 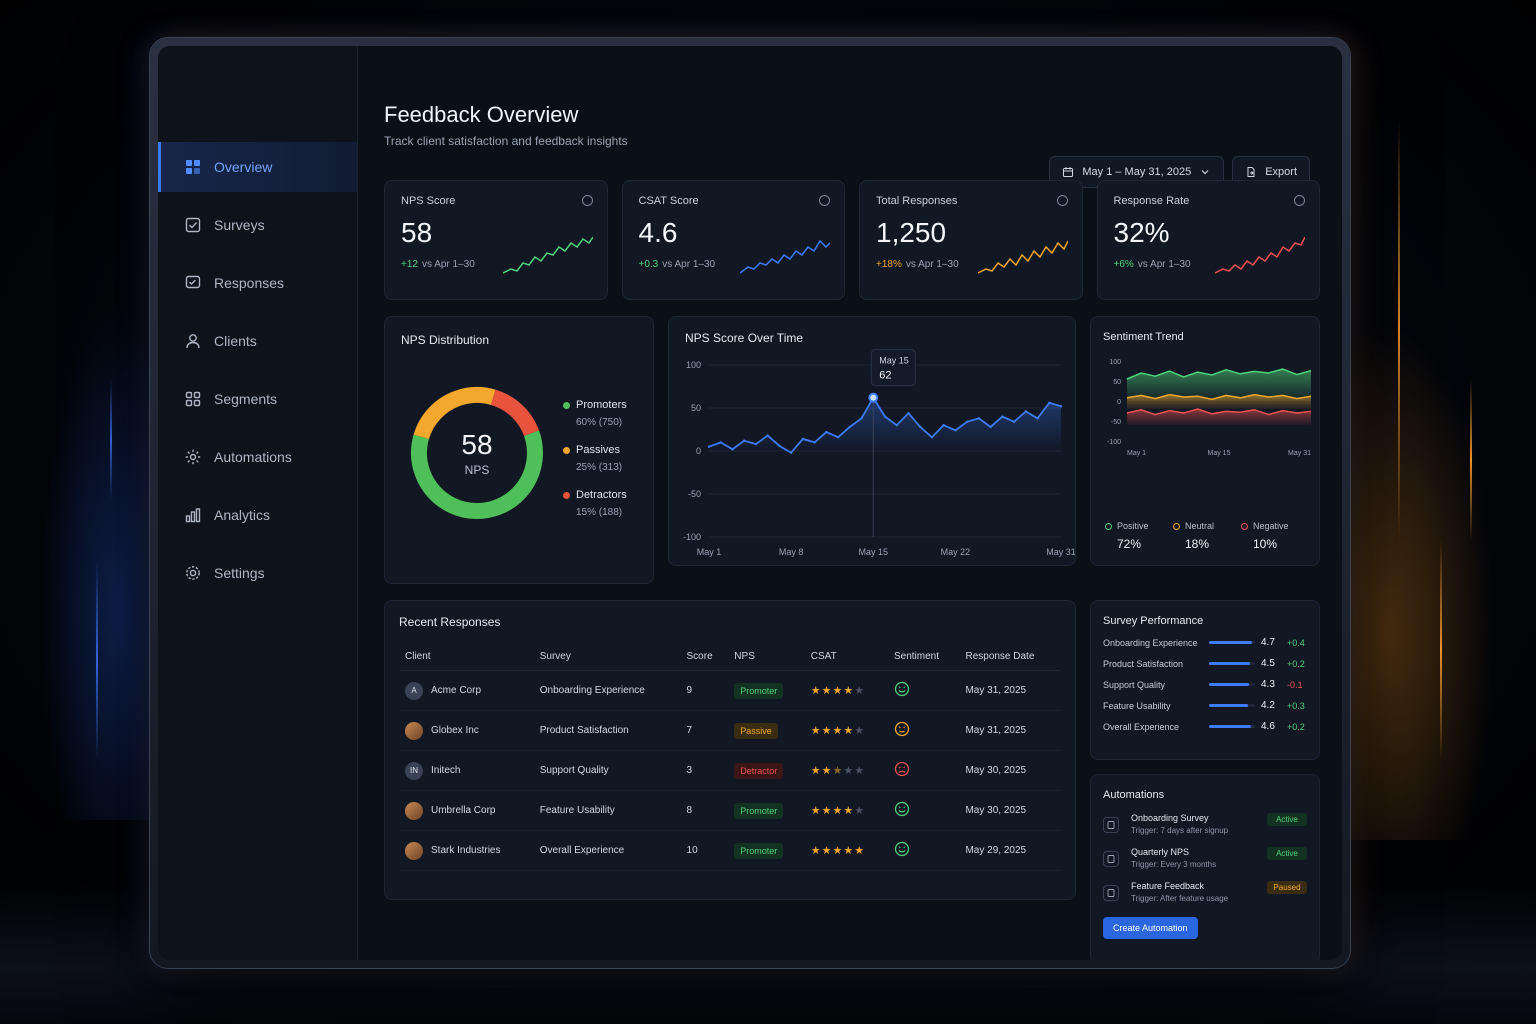 What do you see at coordinates (1230, 663) in the screenshot?
I see `performance-bar-fill` at bounding box center [1230, 663].